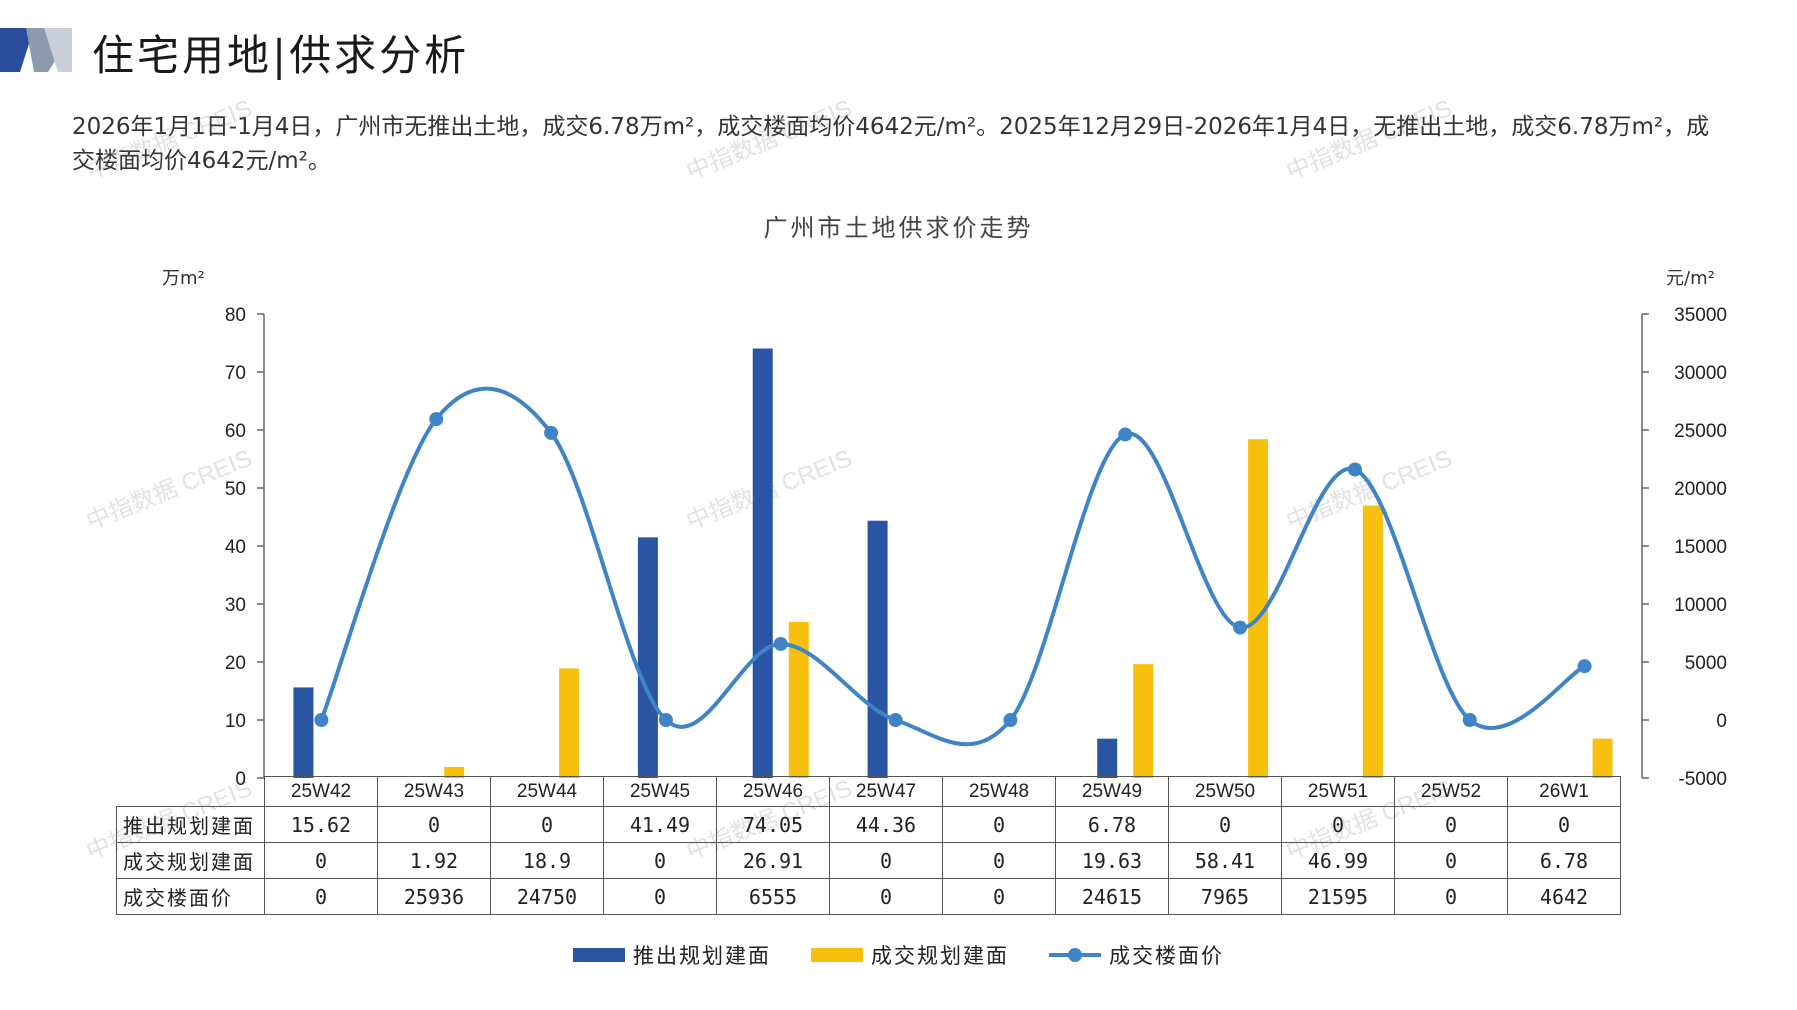 Image resolution: width=1797 pixels, height=1010 pixels. Describe the element at coordinates (837, 955) in the screenshot. I see `deal-swatch-icon` at that location.